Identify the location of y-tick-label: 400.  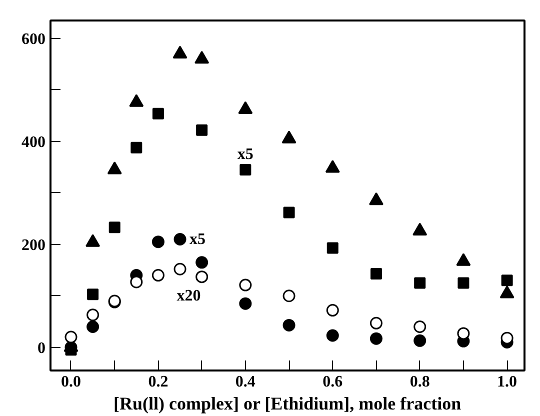
(34, 142).